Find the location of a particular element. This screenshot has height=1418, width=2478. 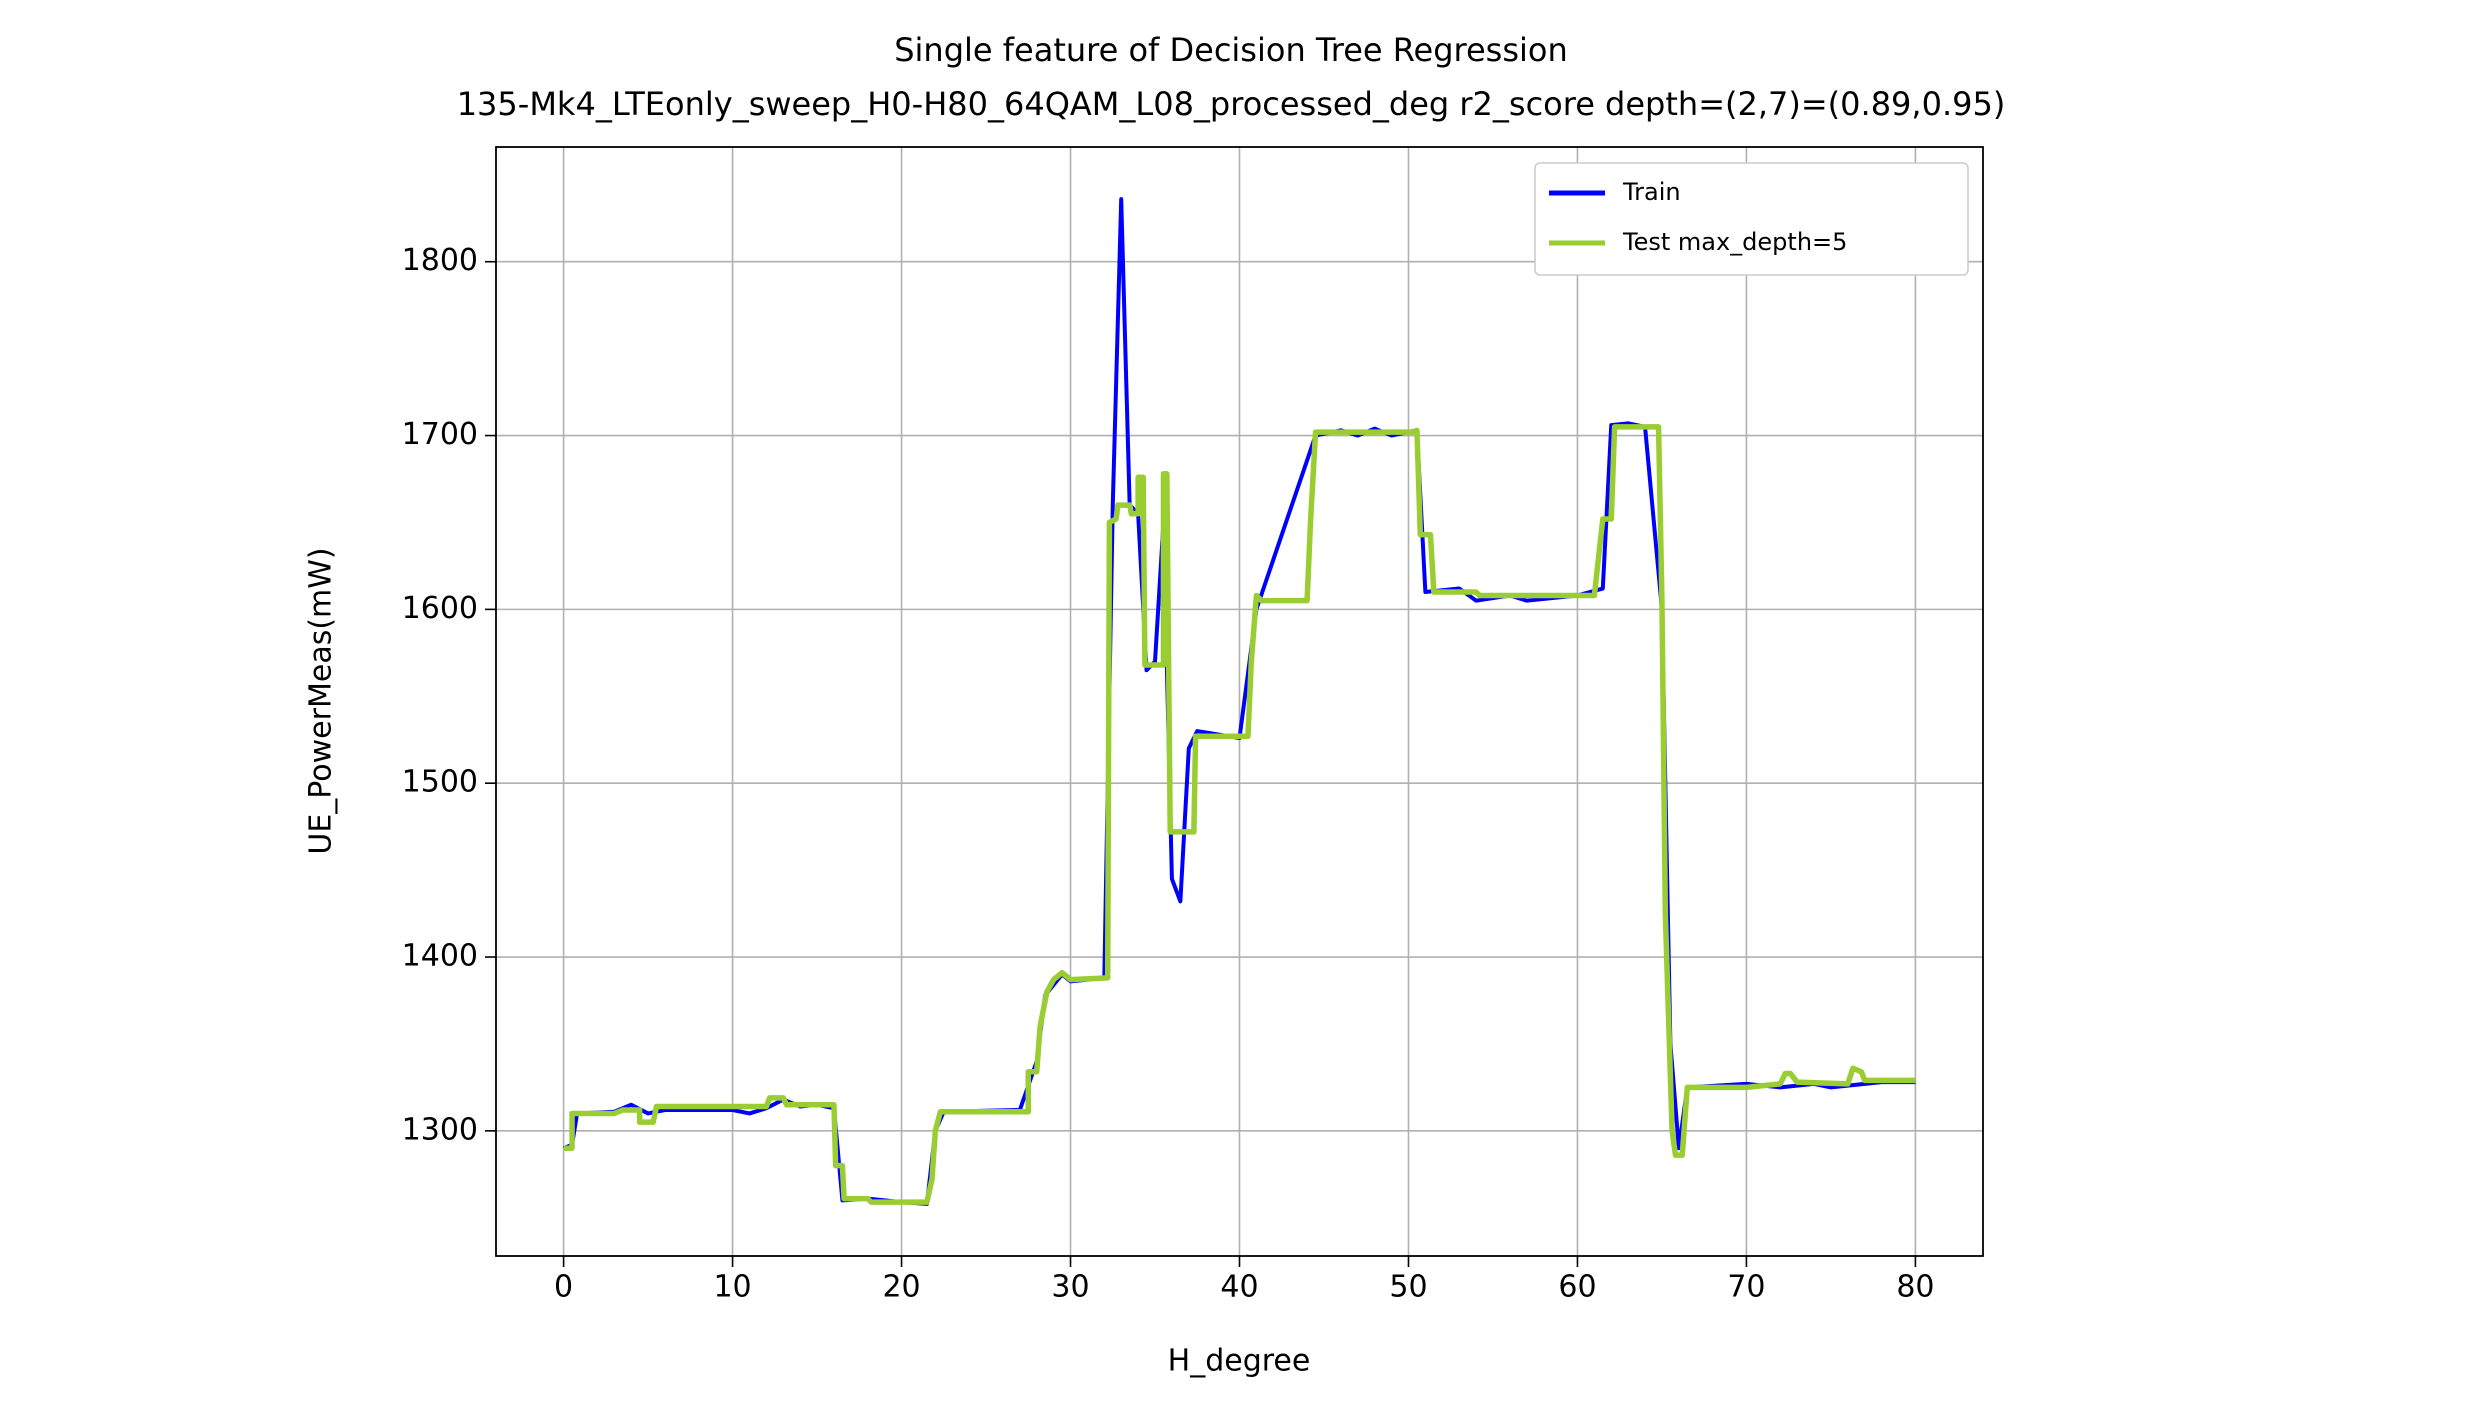

y-axis-label: UE_PowerMeas(mW) is located at coordinates (321, 700).